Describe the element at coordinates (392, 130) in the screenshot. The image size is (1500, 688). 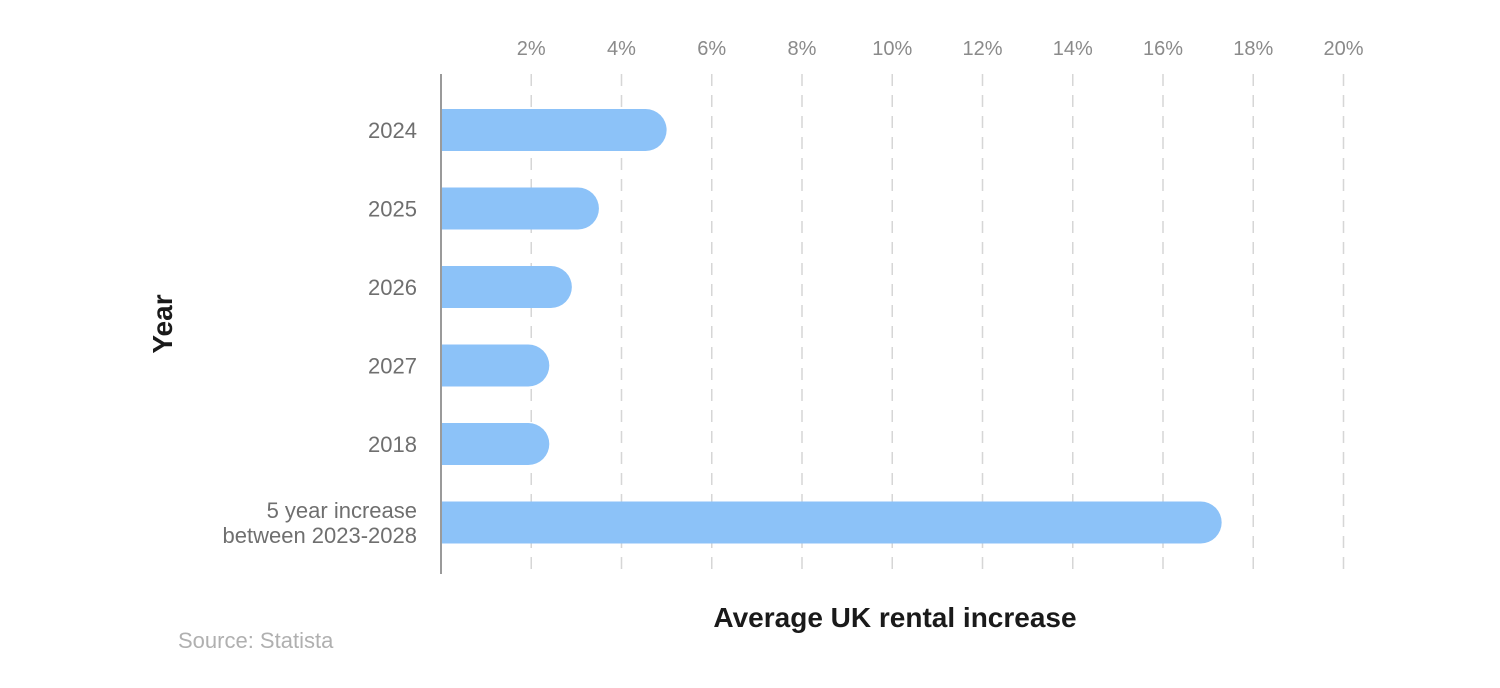
I see `category-label: 2024` at that location.